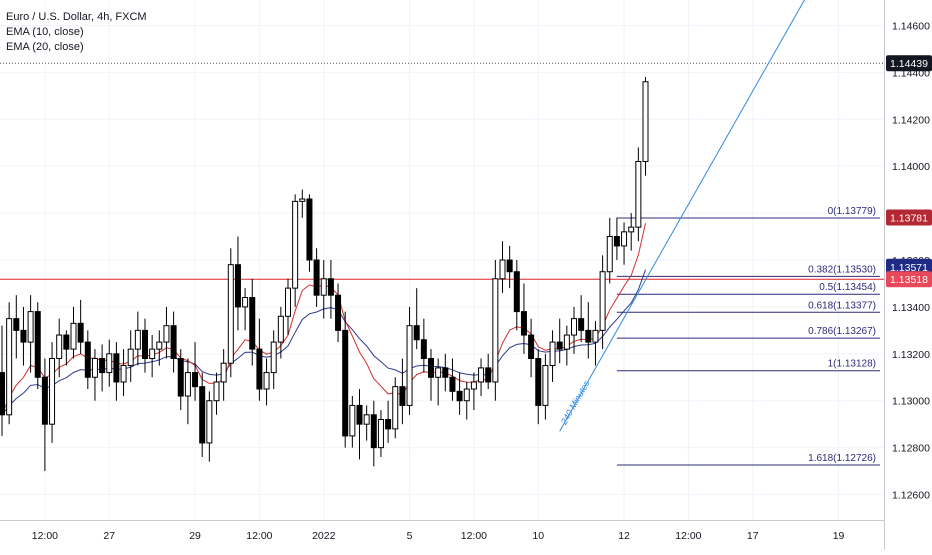 Image resolution: width=932 pixels, height=555 pixels. Describe the element at coordinates (842, 331) in the screenshot. I see `fib-level-label: 0.786(1.13267)` at that location.